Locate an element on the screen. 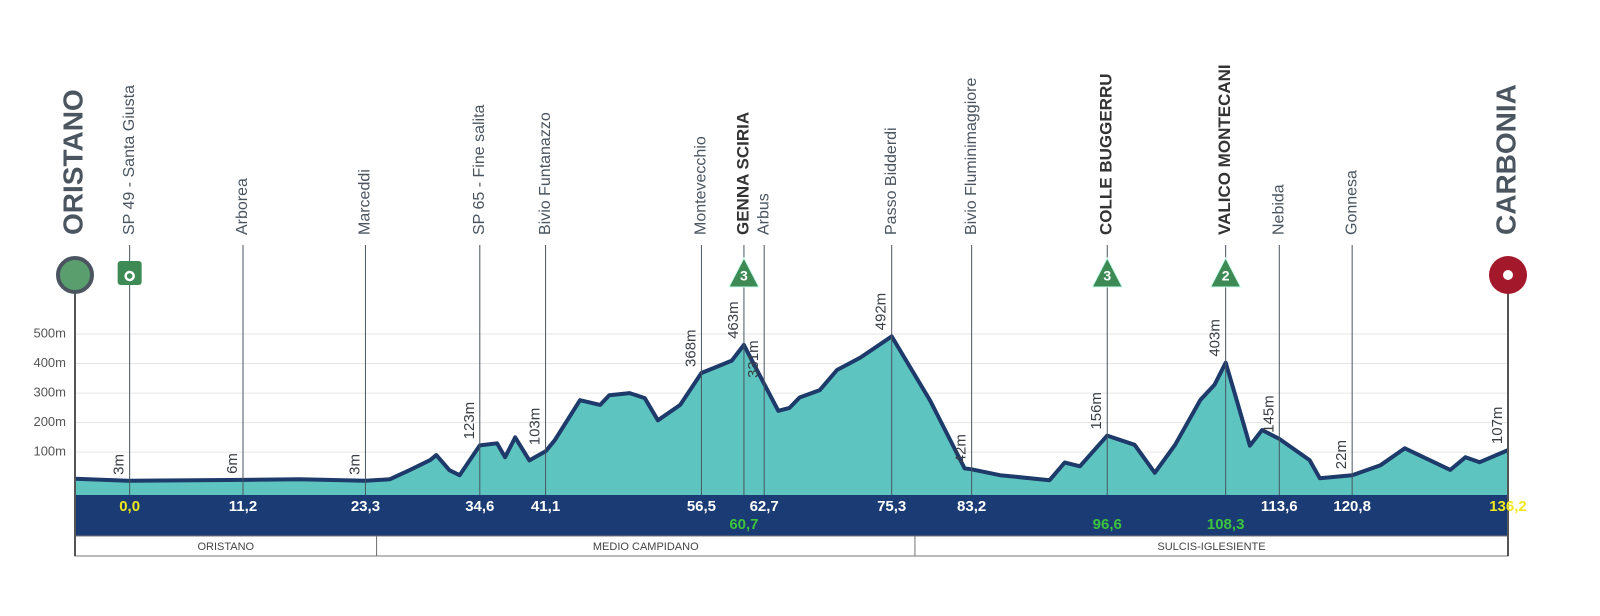 The width and height of the screenshot is (1600, 616). elevation-label: 103m is located at coordinates (535, 427).